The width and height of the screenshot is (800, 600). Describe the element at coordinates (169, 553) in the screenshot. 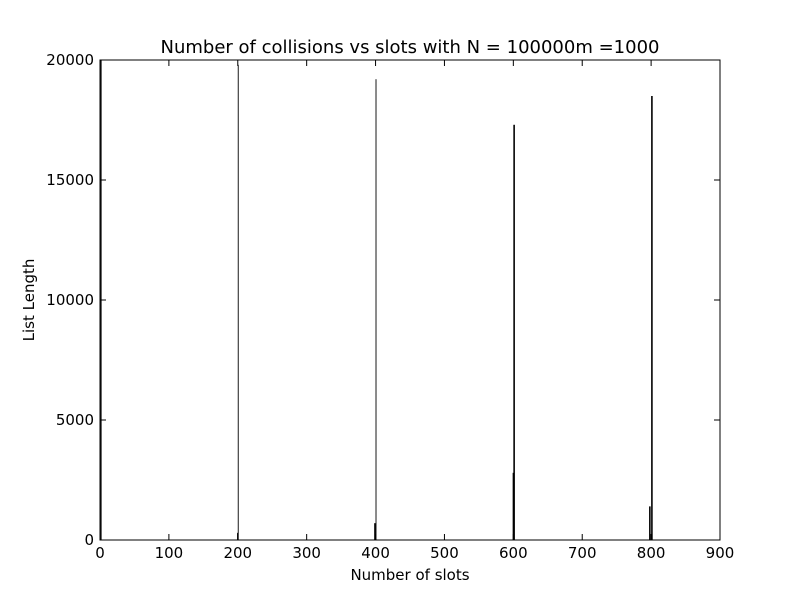

I see `x-tick-label-1: 100` at that location.